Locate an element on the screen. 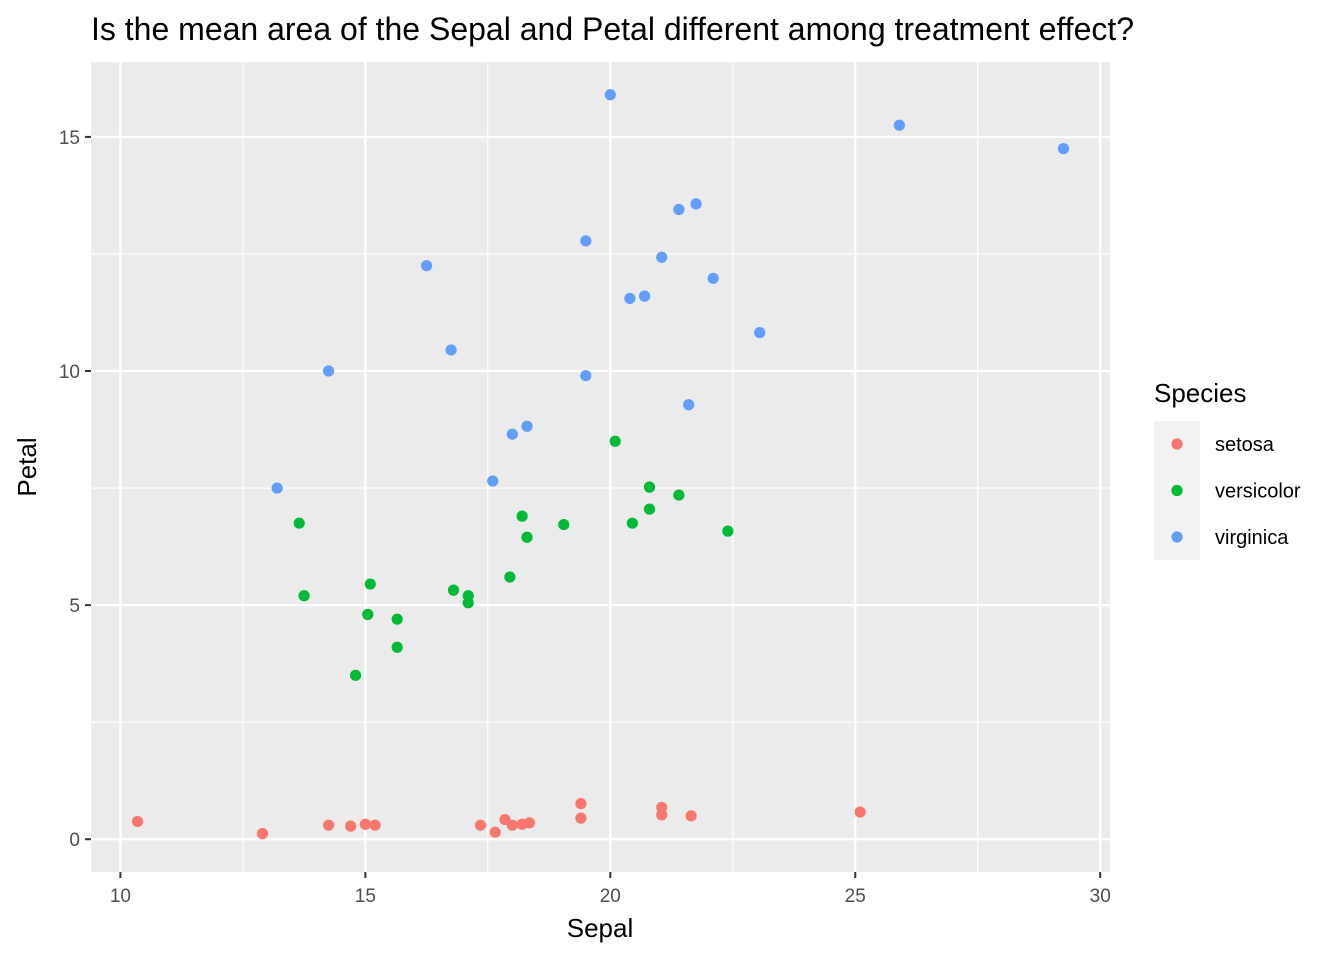 The height and width of the screenshot is (960, 1344). x-tick-label: 25 is located at coordinates (855, 896).